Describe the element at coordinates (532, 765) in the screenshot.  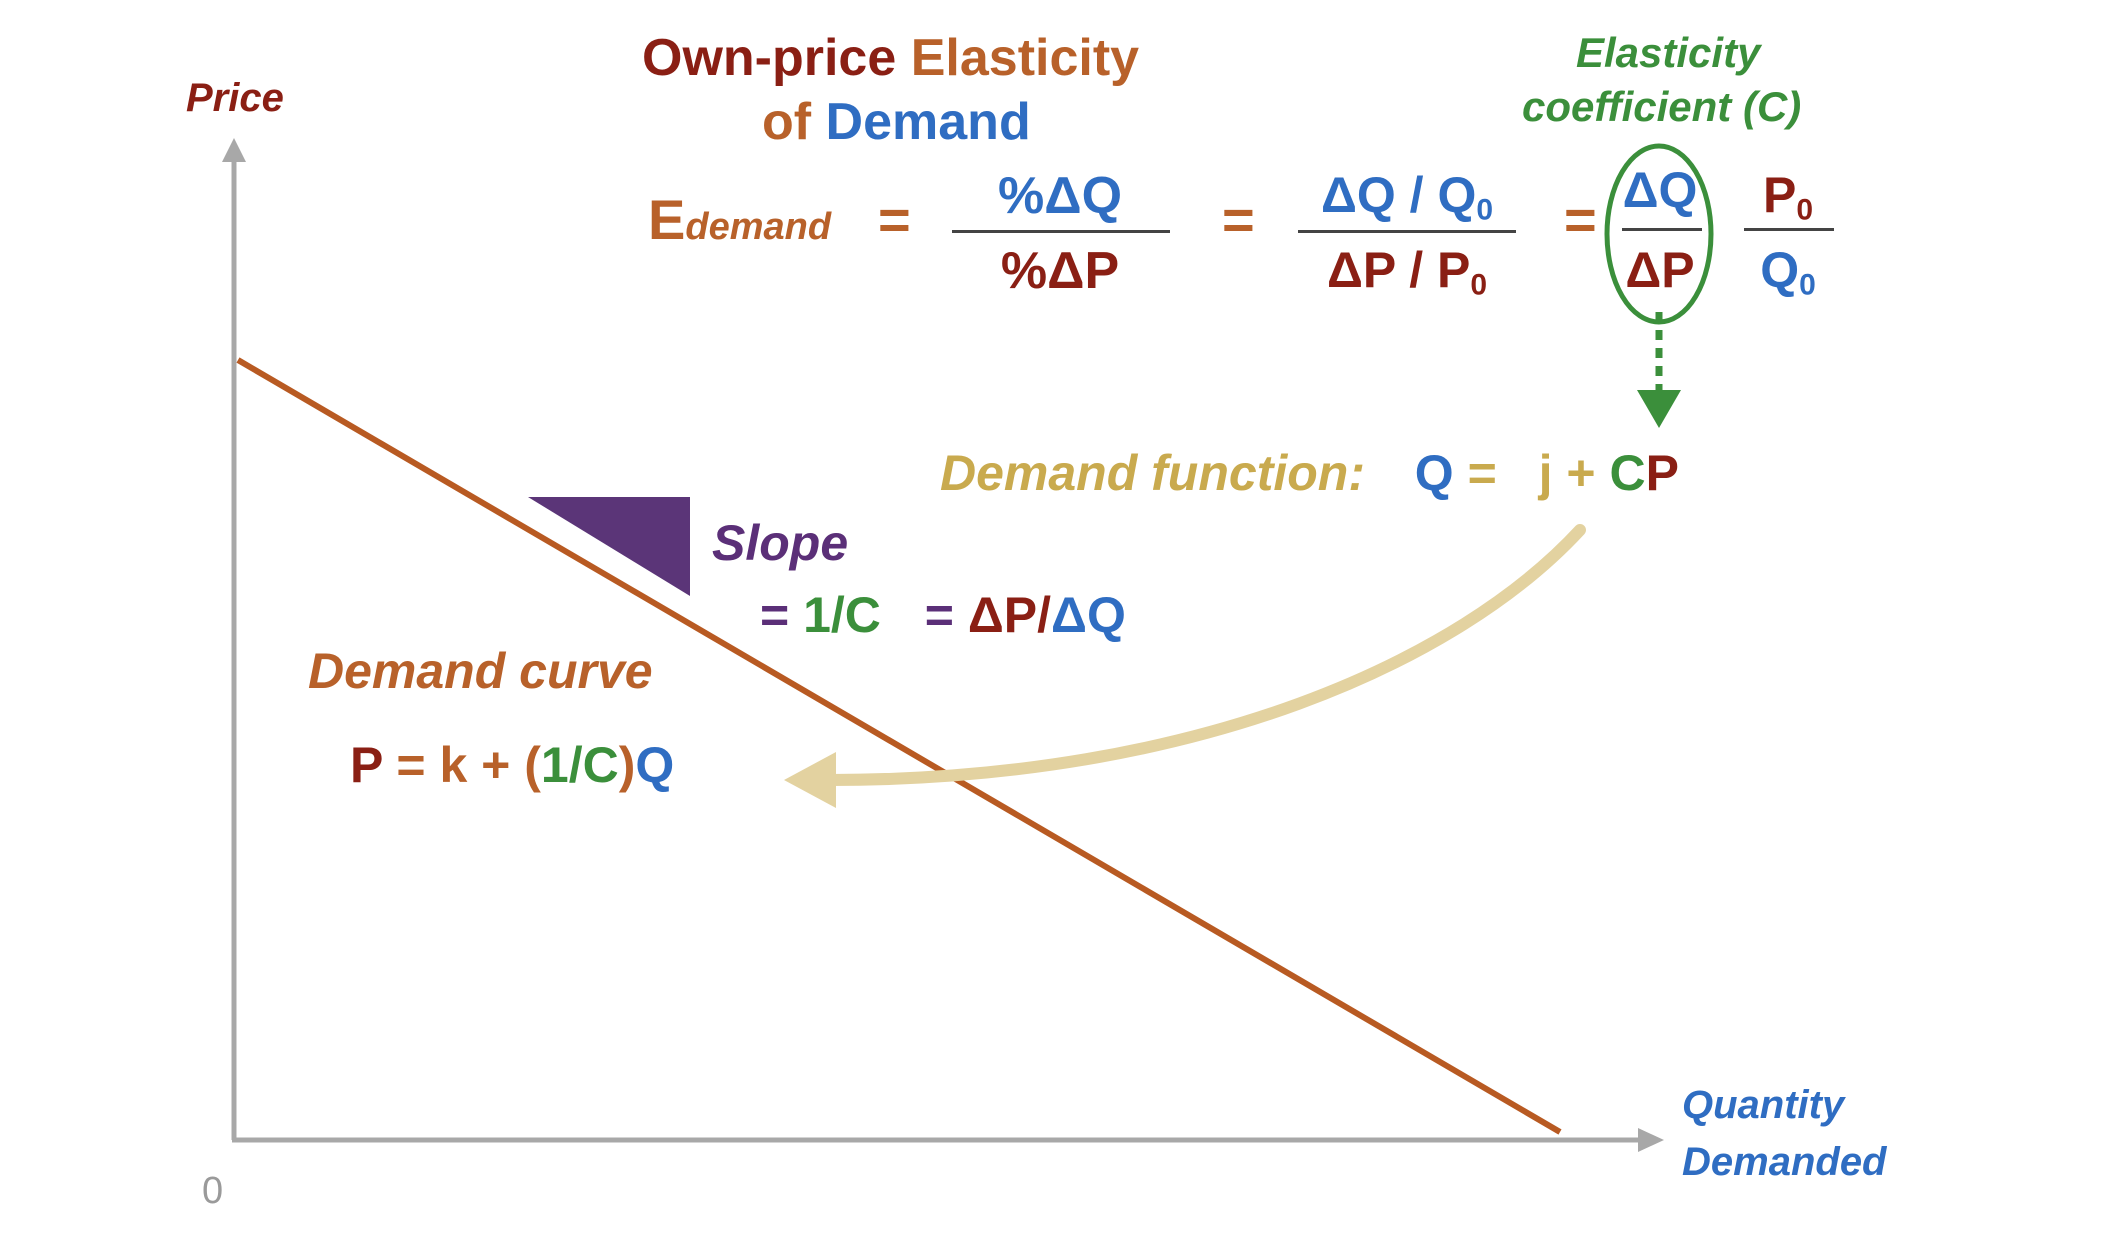
I see `demand-curve-paren-open: (` at that location.